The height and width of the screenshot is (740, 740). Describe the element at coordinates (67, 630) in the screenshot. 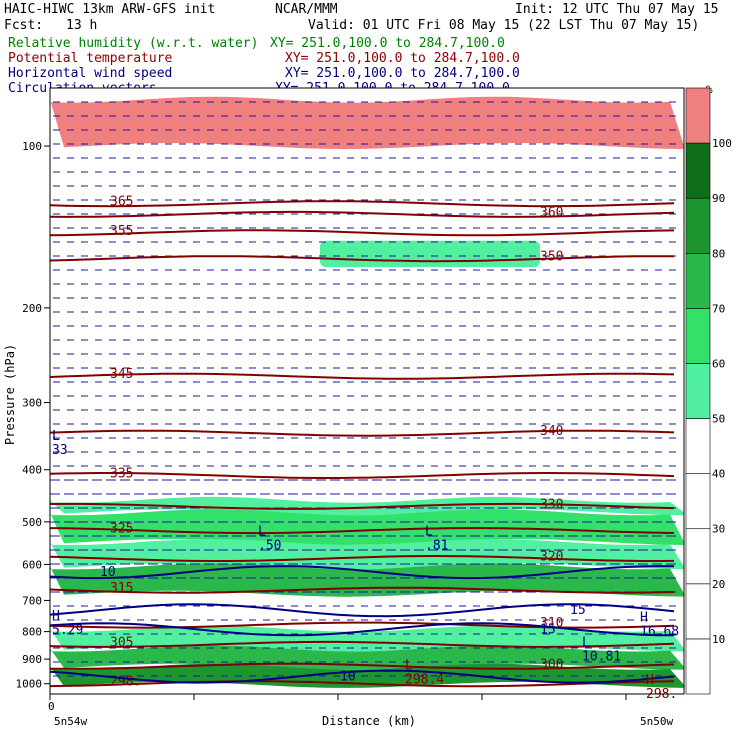

I see `extremum-value: 5.29` at that location.